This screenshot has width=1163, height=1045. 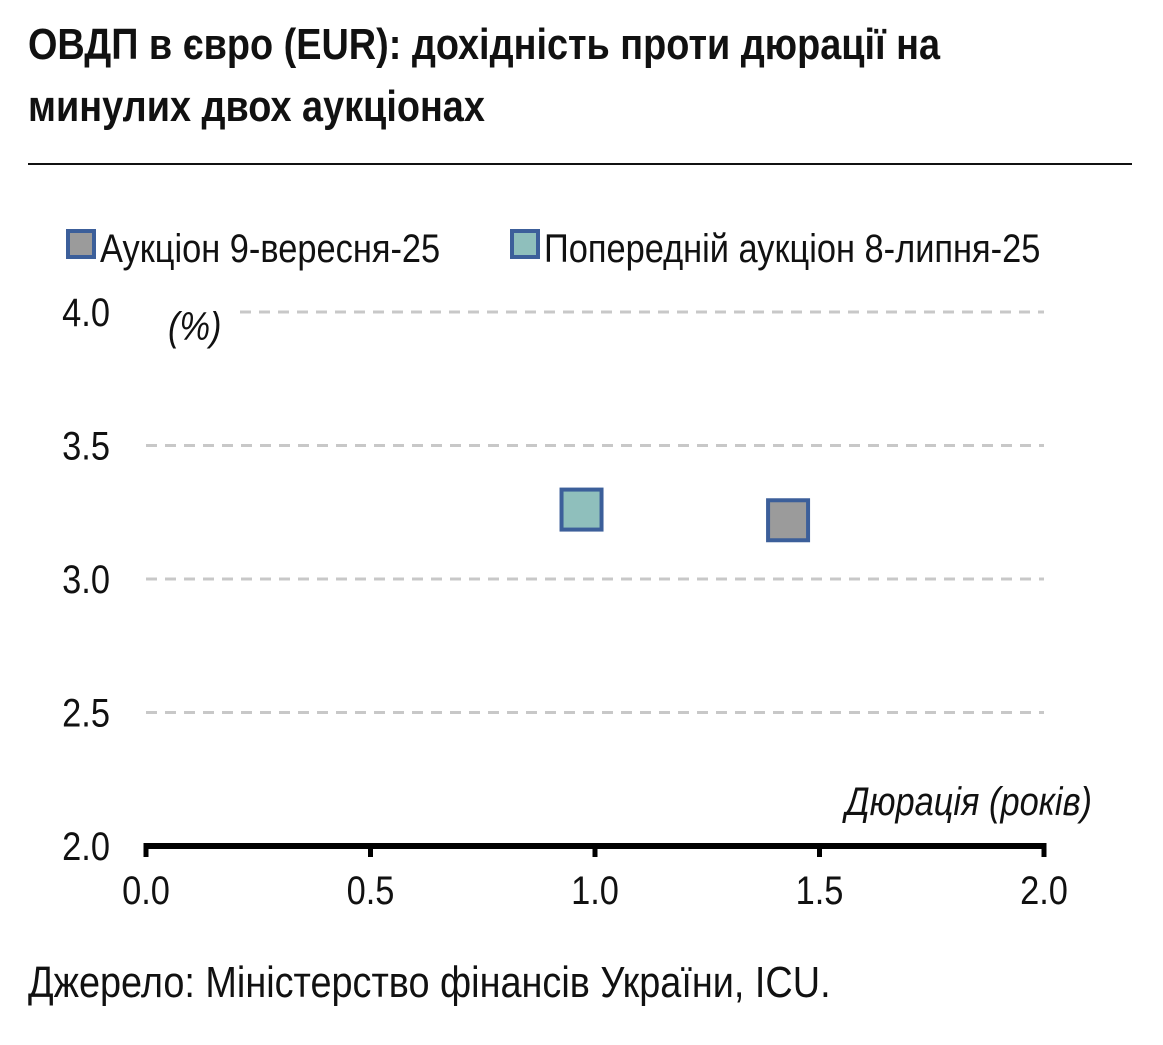 I want to click on y-tick-labels: 2.0 2.5 3.0 3.5 4.0, so click(x=86, y=579).